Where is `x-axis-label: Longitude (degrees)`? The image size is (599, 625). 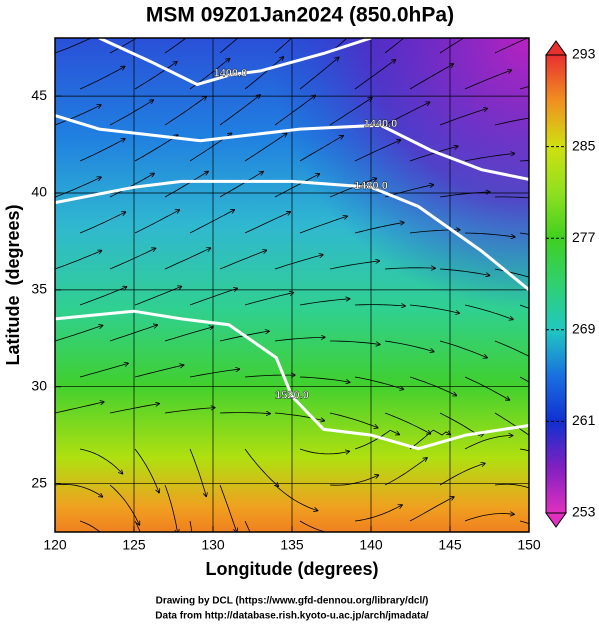 x-axis-label: Longitude (degrees) is located at coordinates (291, 569).